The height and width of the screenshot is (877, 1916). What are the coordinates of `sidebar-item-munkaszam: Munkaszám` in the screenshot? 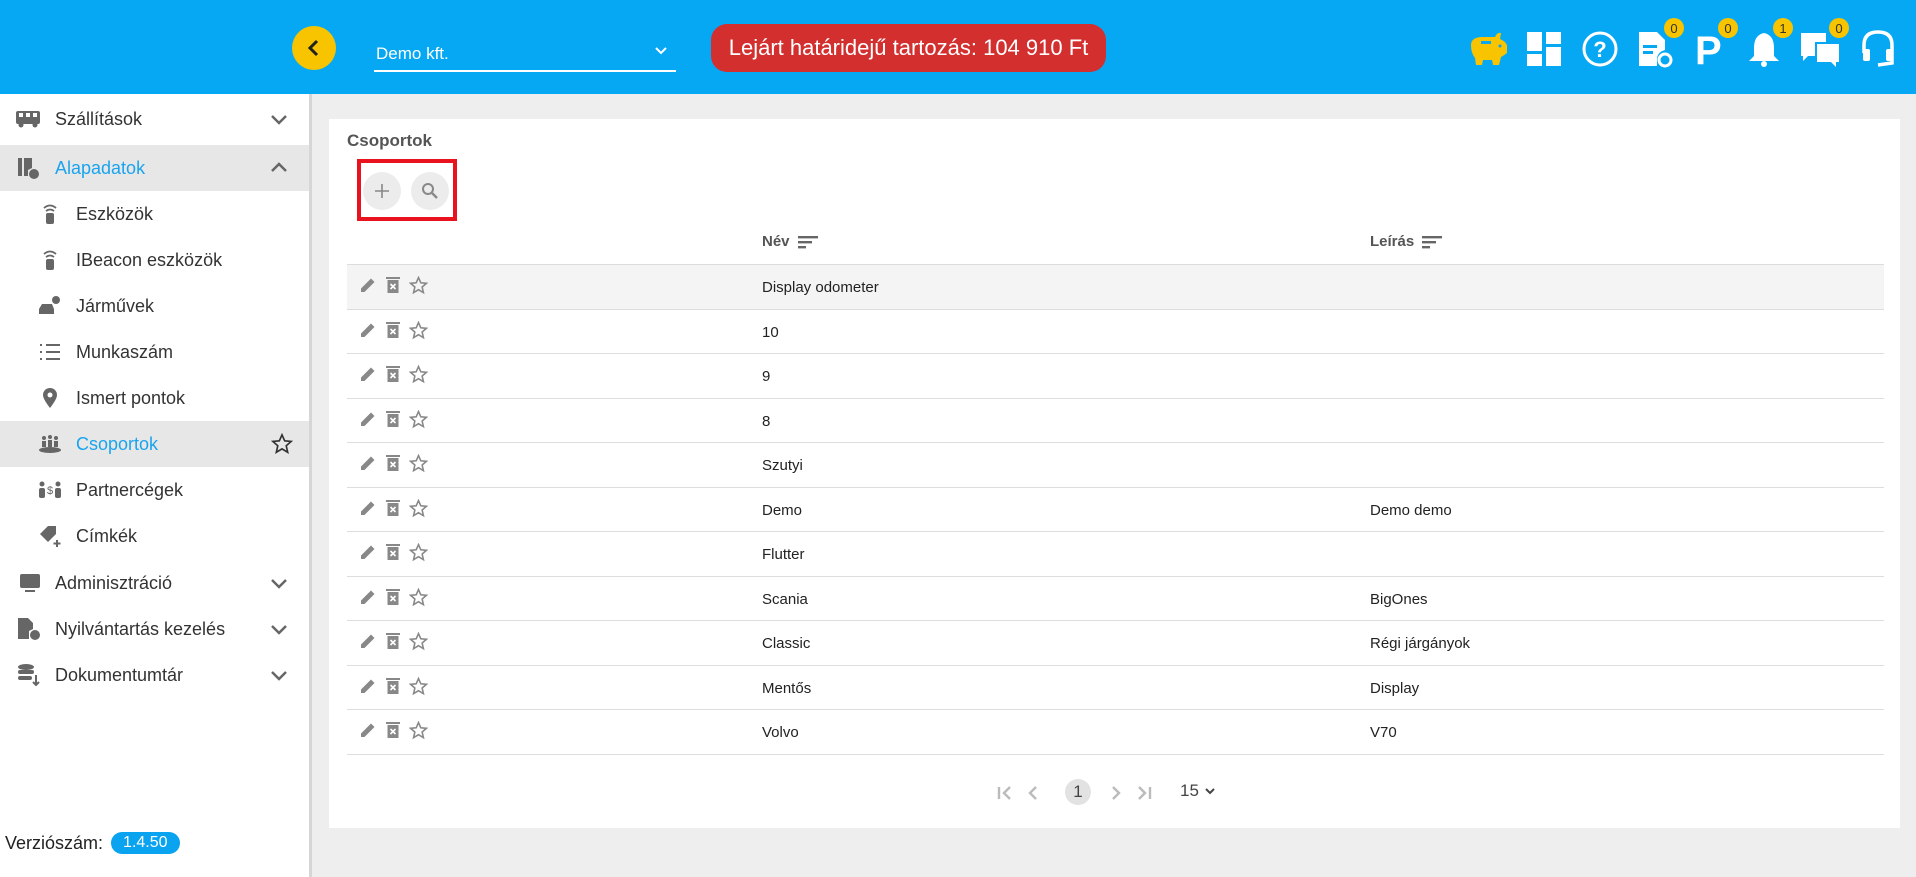 It's located at (154, 352).